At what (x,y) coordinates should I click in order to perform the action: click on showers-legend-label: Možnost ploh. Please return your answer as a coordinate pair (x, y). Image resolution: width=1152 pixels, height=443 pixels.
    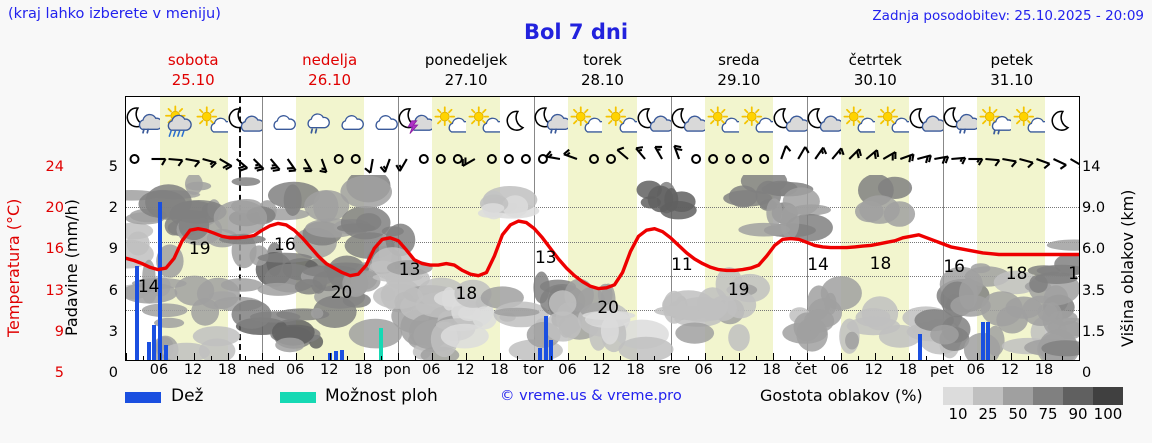
    Looking at the image, I should click on (381, 396).